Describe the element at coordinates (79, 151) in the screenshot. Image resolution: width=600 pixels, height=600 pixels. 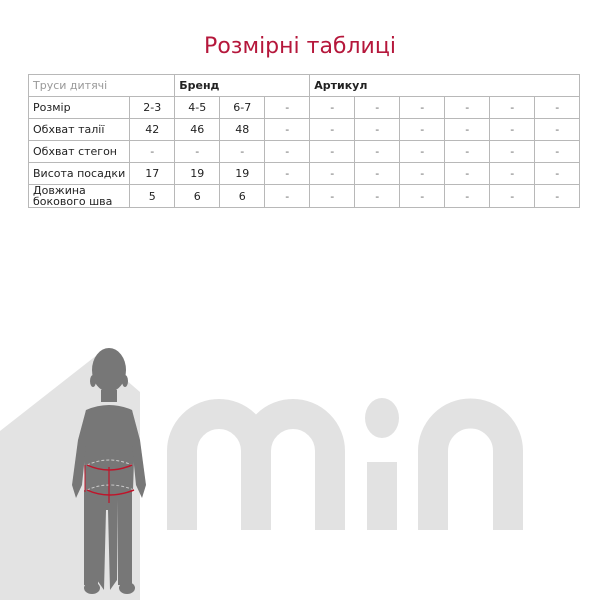
I see `row-label: Обхват стегон` at that location.